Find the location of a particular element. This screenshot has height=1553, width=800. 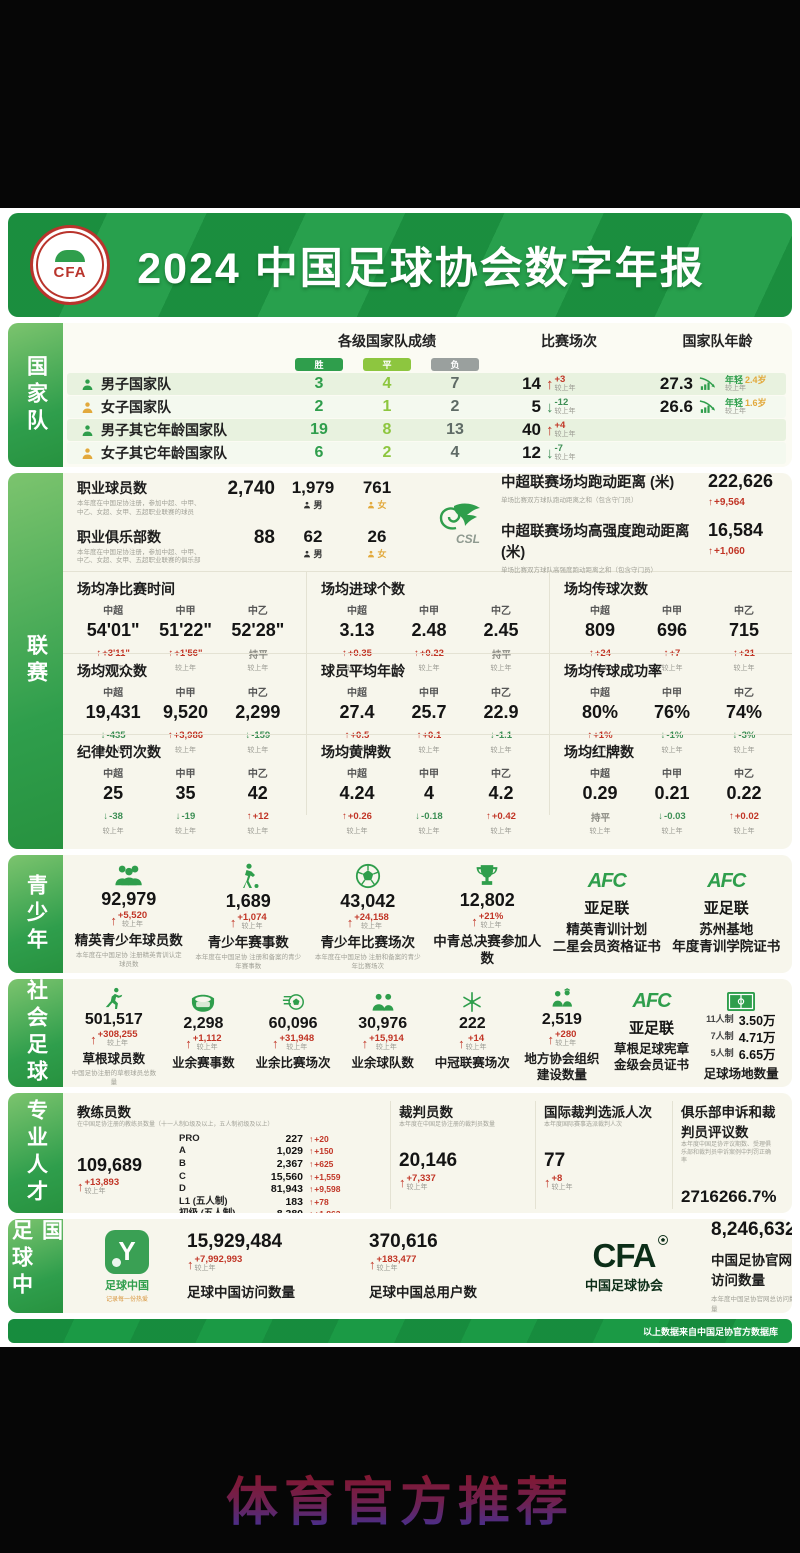

stat-delta: +0.02 is located at coordinates (744, 817).